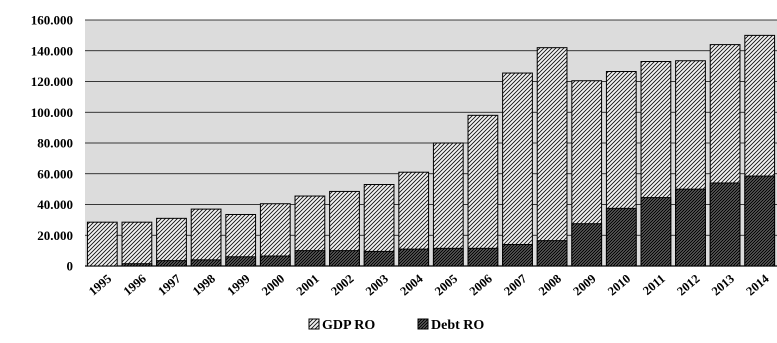 Image resolution: width=777 pixels, height=343 pixels. Describe the element at coordinates (169, 285) in the screenshot. I see `x-tick-label: 1997` at that location.